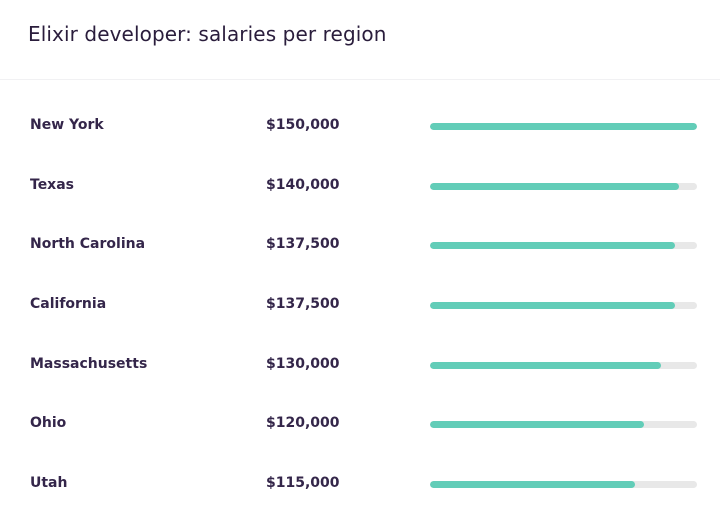 The image size is (720, 519). What do you see at coordinates (303, 483) in the screenshot?
I see `salary-value-label: $115,000` at bounding box center [303, 483].